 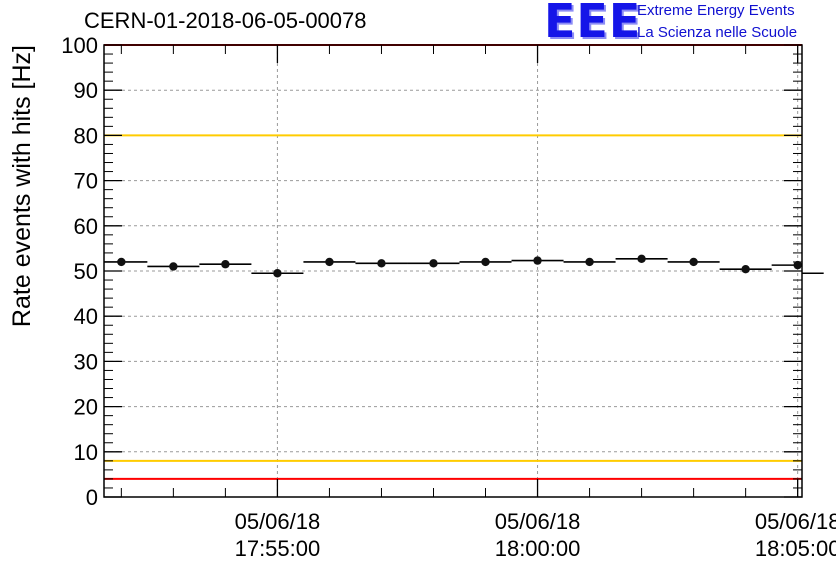 I want to click on y-tick-label: 80, so click(x=86, y=135).